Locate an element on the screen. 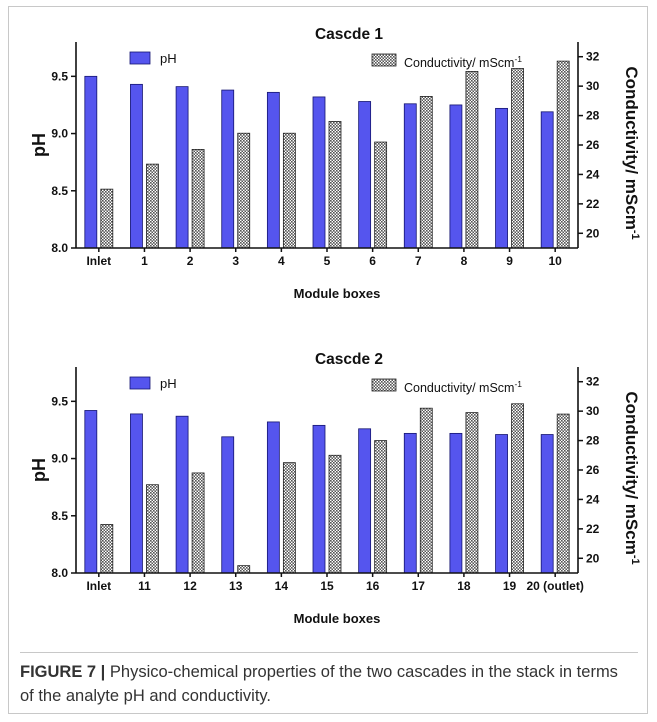  x-tick-label: 2 is located at coordinates (190, 261).